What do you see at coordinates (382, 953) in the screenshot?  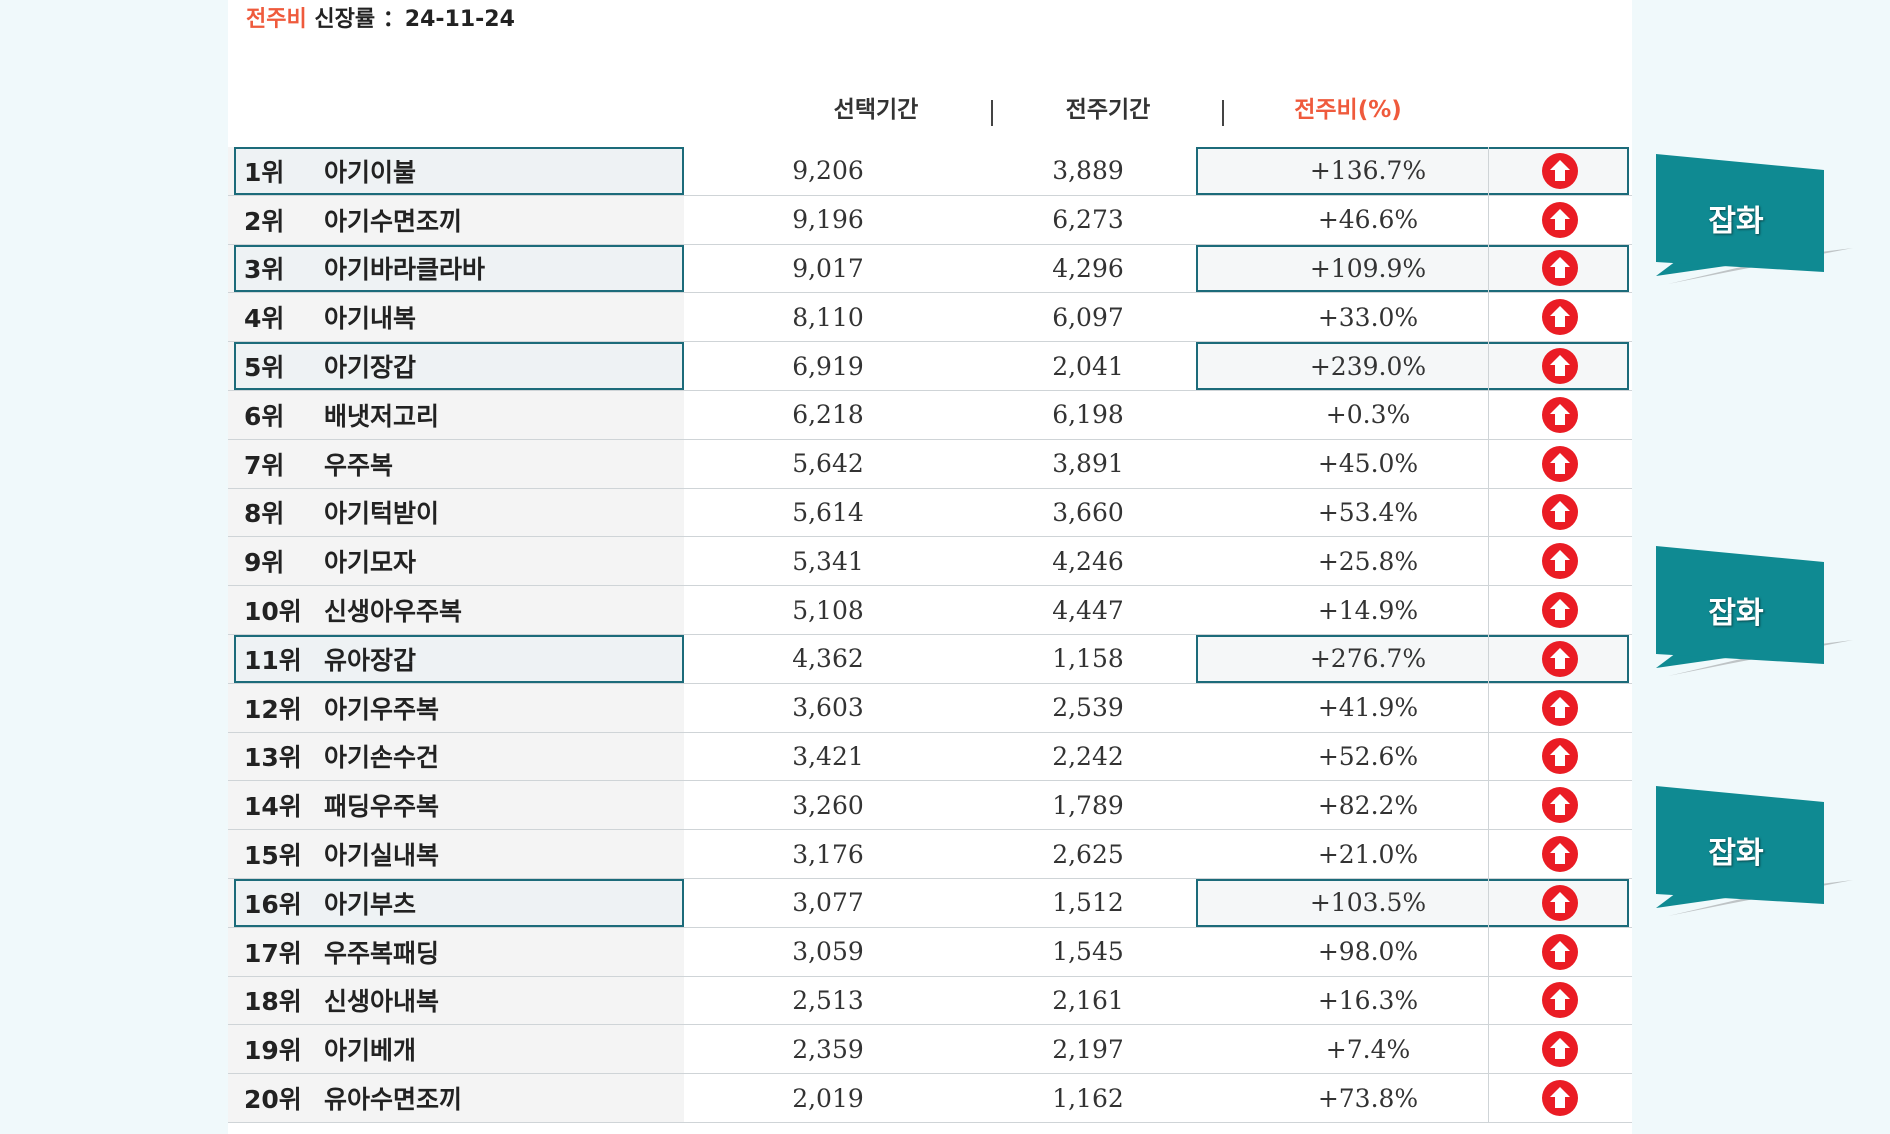 I see `keyword-label: 우주복패딩` at bounding box center [382, 953].